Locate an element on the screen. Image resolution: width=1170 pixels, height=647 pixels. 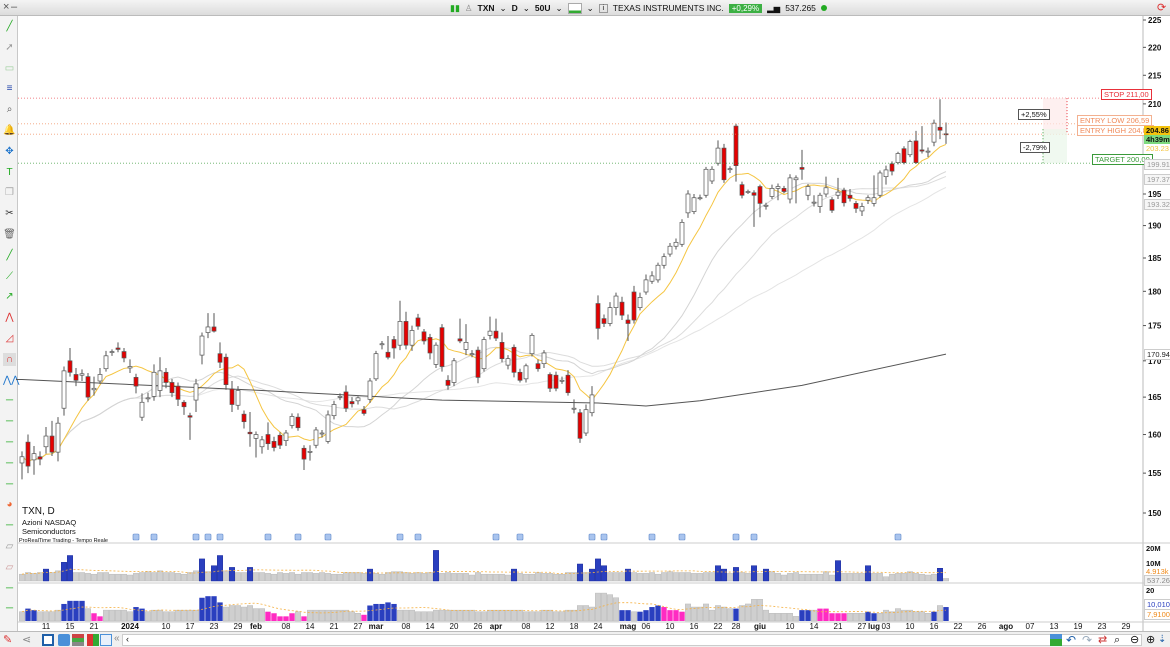
report-icon is located at coordinates (78, 640).